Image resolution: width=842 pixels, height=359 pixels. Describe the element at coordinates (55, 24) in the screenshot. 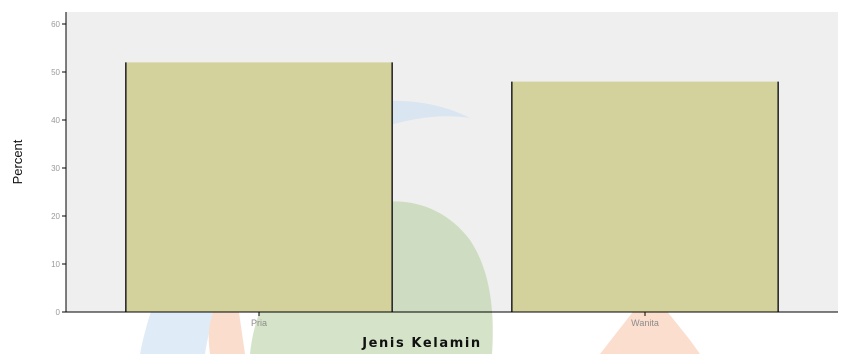

I see `y-tick-label: 60` at that location.